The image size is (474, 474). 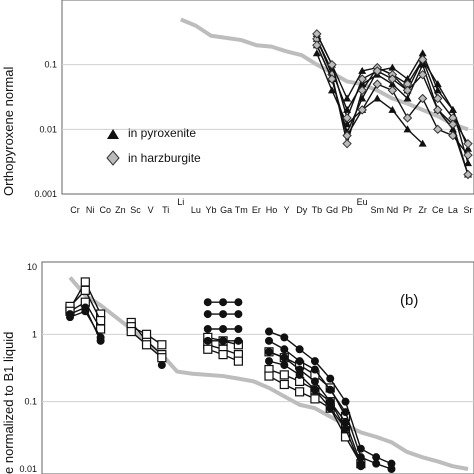 What do you see at coordinates (45, 194) in the screenshot?
I see `y-tick-label: 0.001` at bounding box center [45, 194].